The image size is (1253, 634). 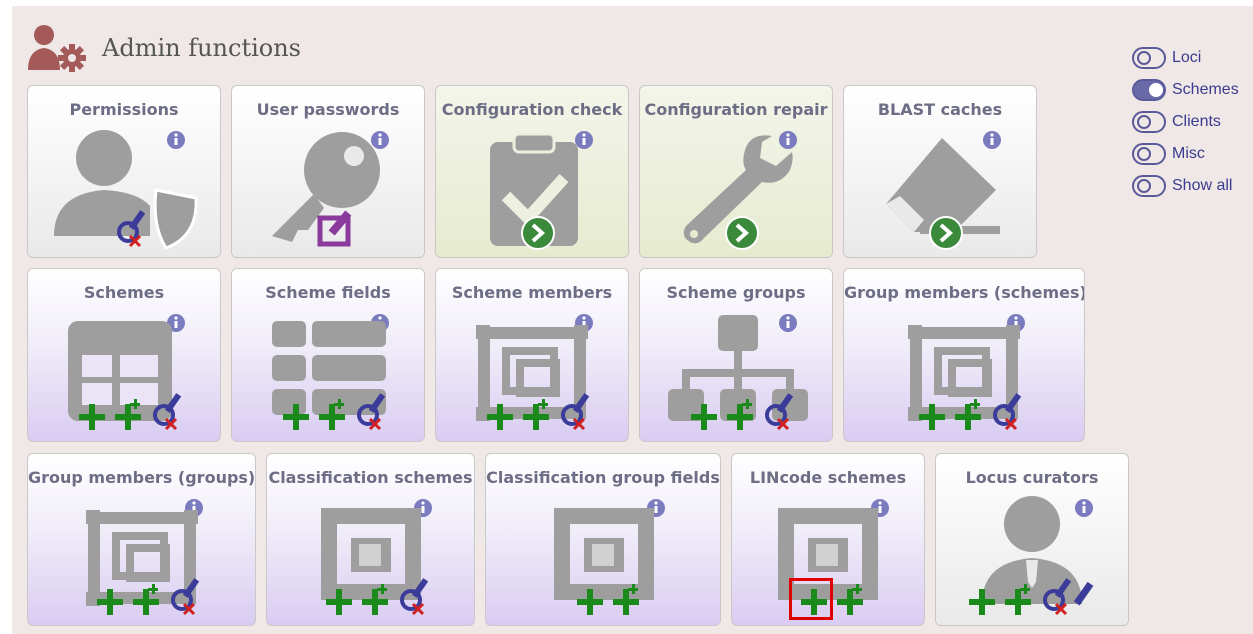 I want to click on key-icon, so click(x=330, y=189).